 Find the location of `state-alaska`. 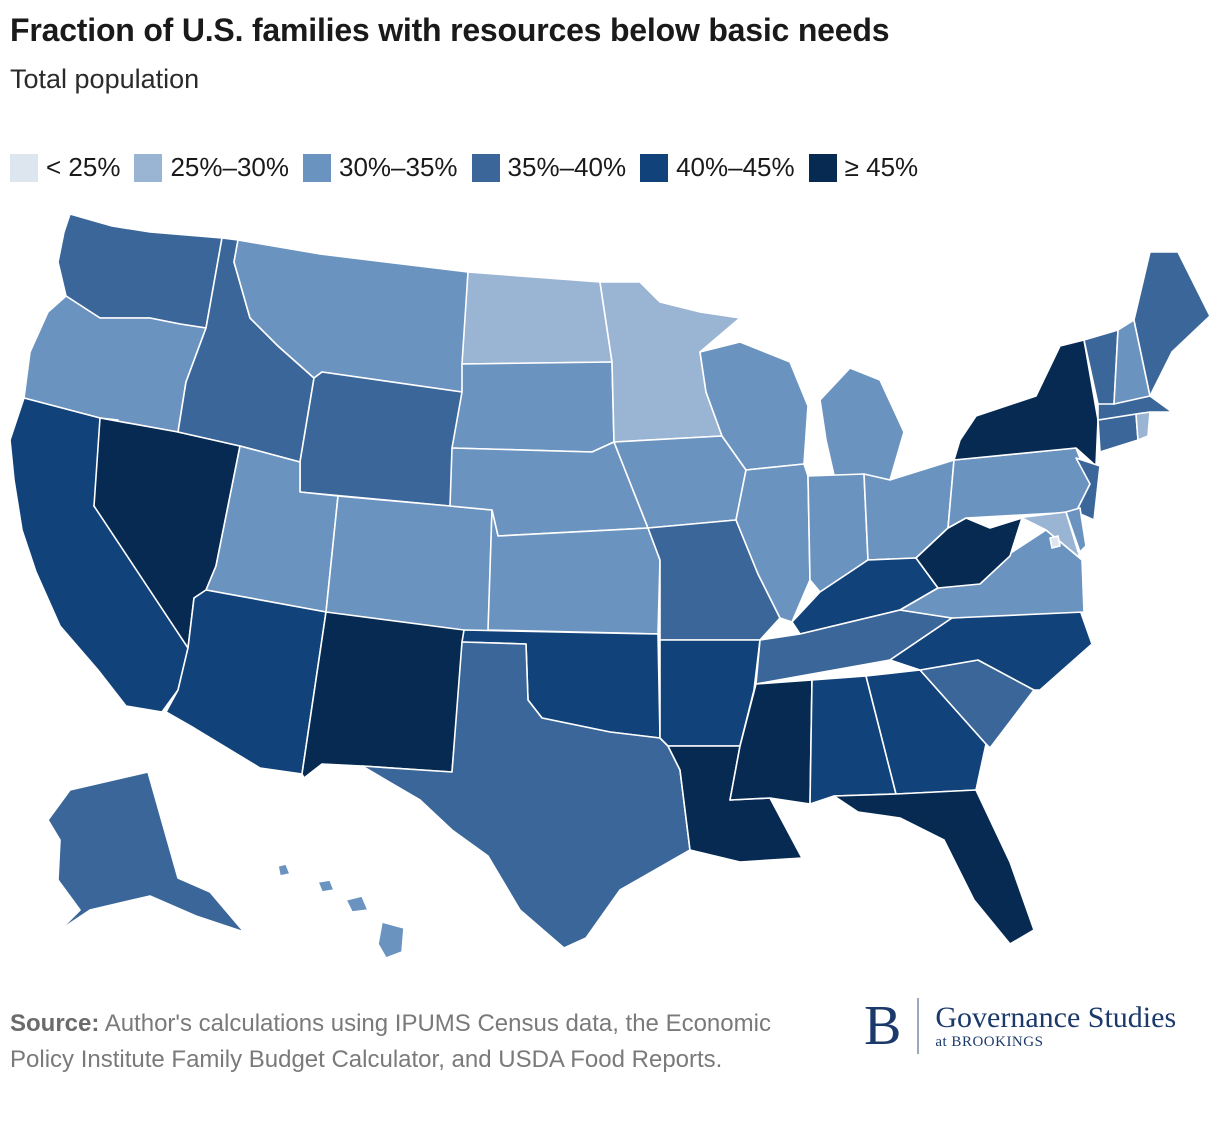

state-alaska is located at coordinates (139, 864).